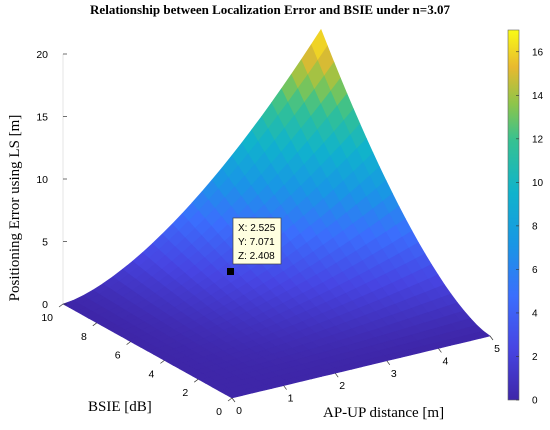 This screenshot has height=430, width=550. Describe the element at coordinates (84, 337) in the screenshot. I see `y-tick-label: 8` at that location.